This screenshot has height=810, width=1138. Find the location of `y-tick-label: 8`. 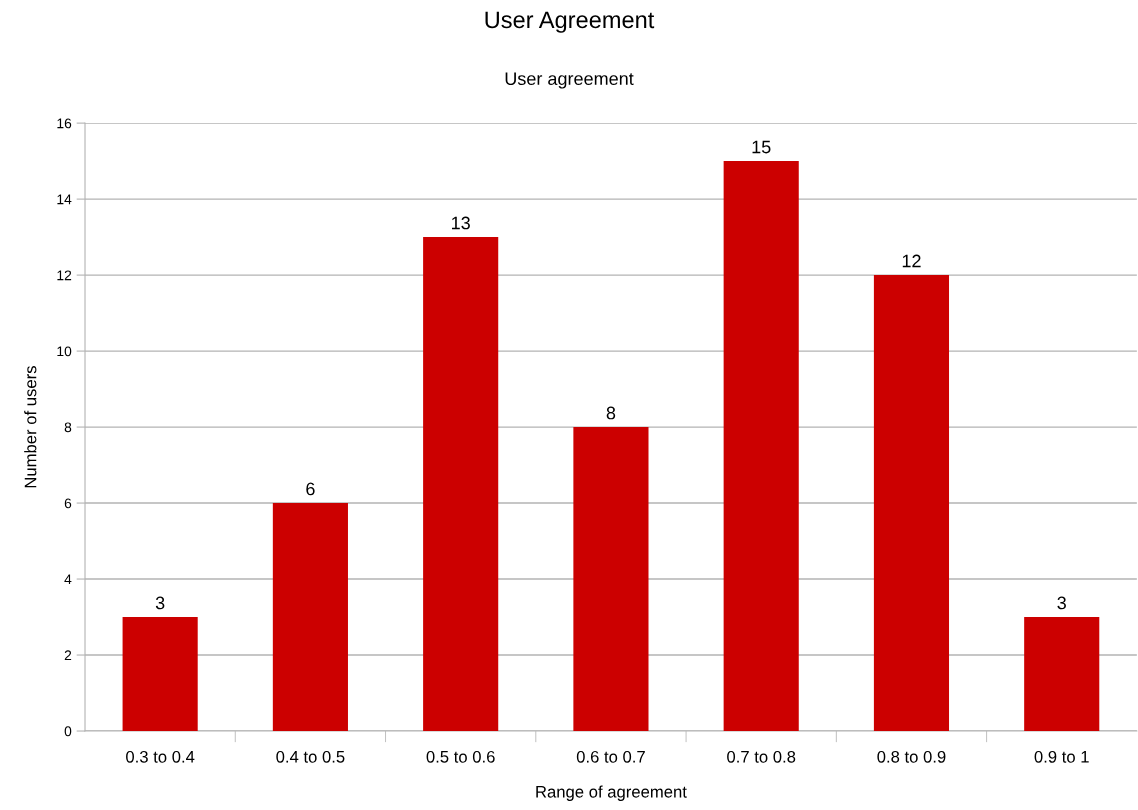

y-tick-label: 8 is located at coordinates (68, 427).